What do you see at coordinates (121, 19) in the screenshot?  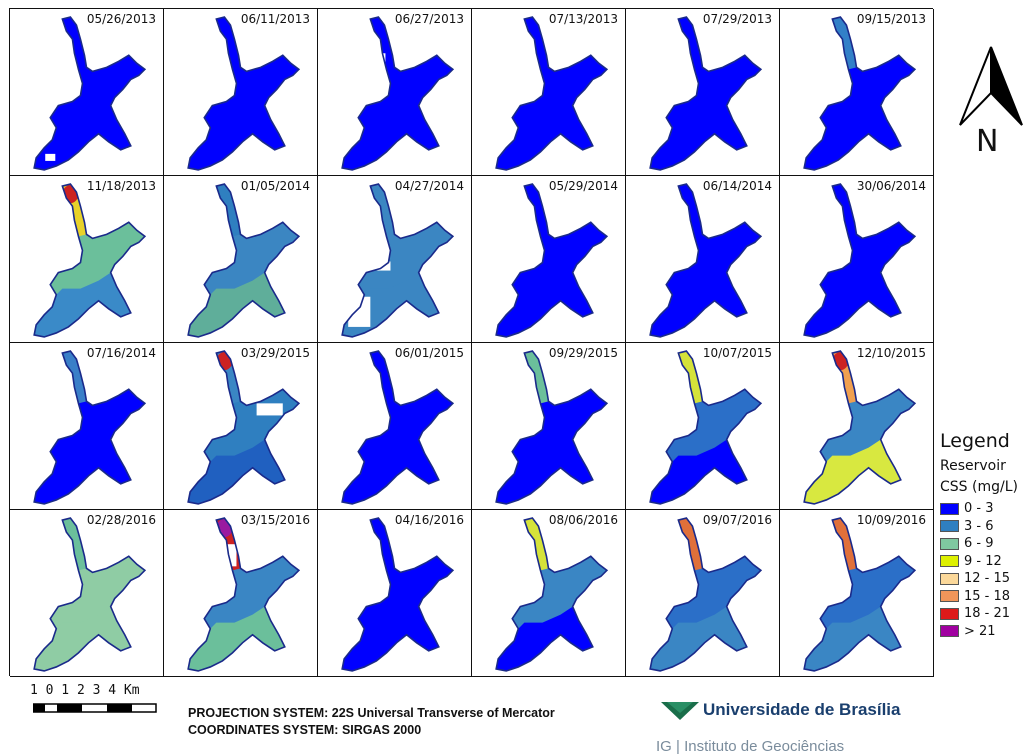 I see `panel-date-label: 05/26/2013` at bounding box center [121, 19].